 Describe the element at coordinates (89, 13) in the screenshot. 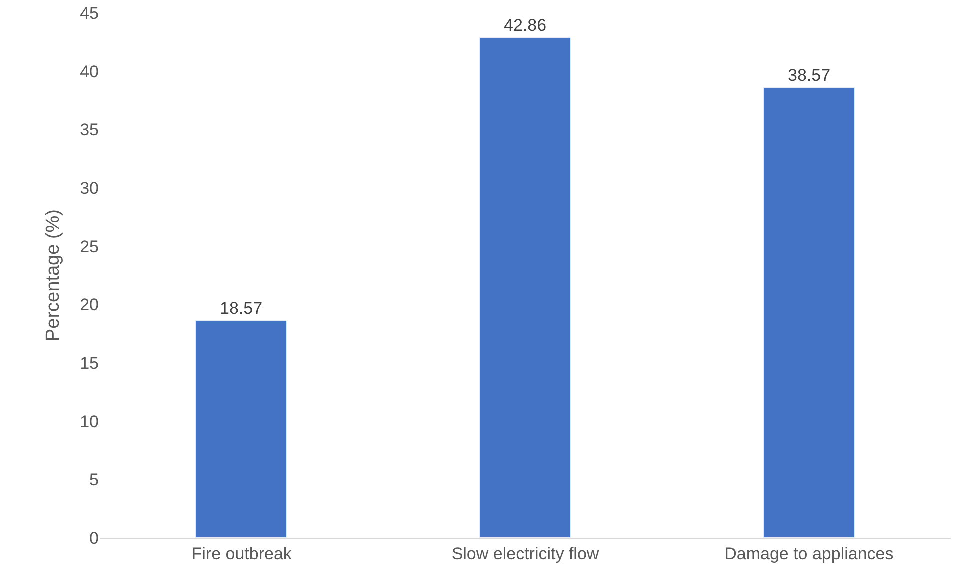

I see `y-tick-label: 45` at that location.